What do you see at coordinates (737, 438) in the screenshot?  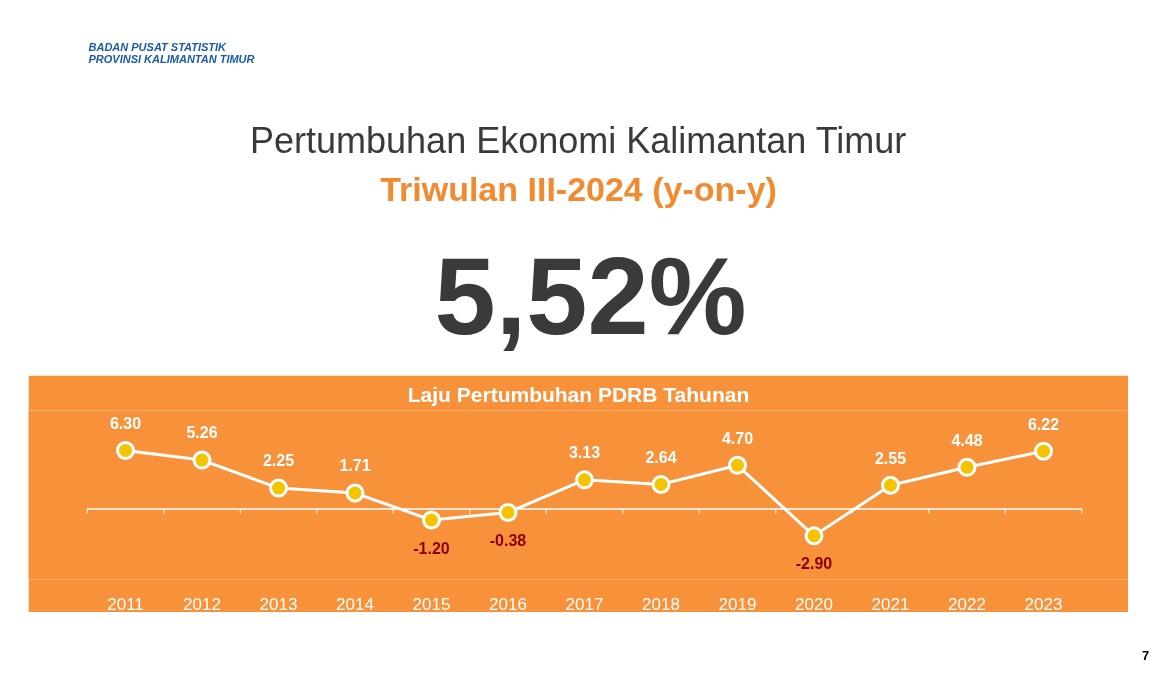 I see `data-label: 4.70` at bounding box center [737, 438].